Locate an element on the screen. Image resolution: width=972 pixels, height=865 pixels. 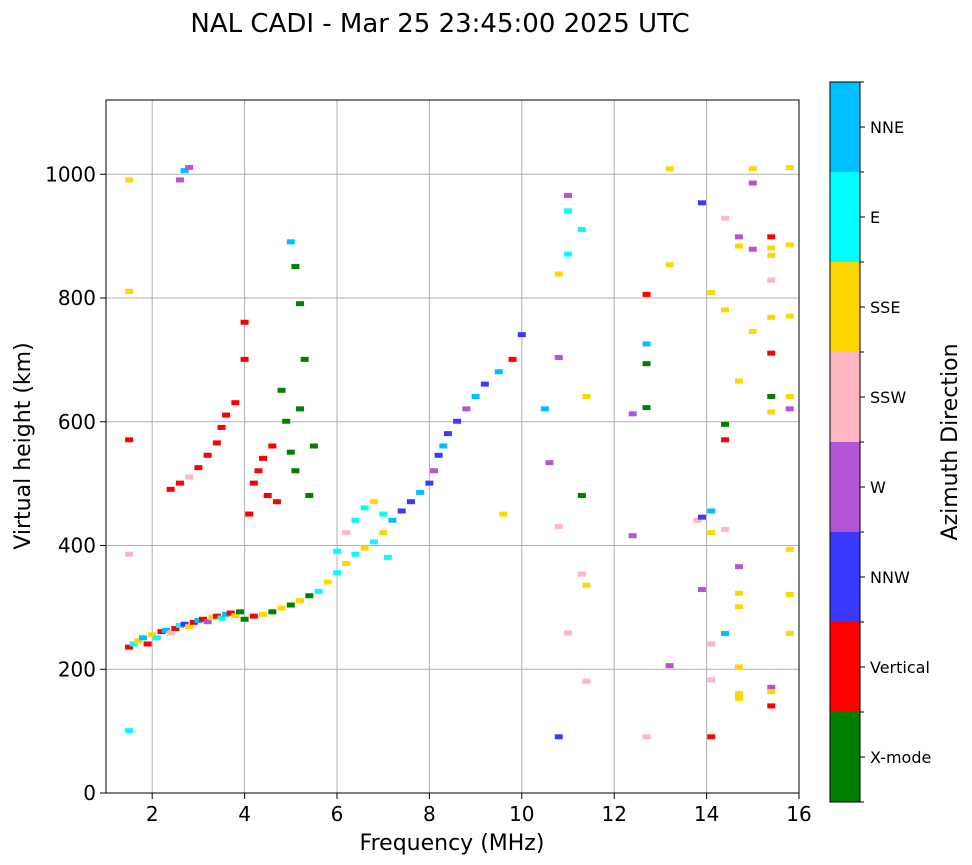
colorbar-tick-label: W is located at coordinates (878, 487).